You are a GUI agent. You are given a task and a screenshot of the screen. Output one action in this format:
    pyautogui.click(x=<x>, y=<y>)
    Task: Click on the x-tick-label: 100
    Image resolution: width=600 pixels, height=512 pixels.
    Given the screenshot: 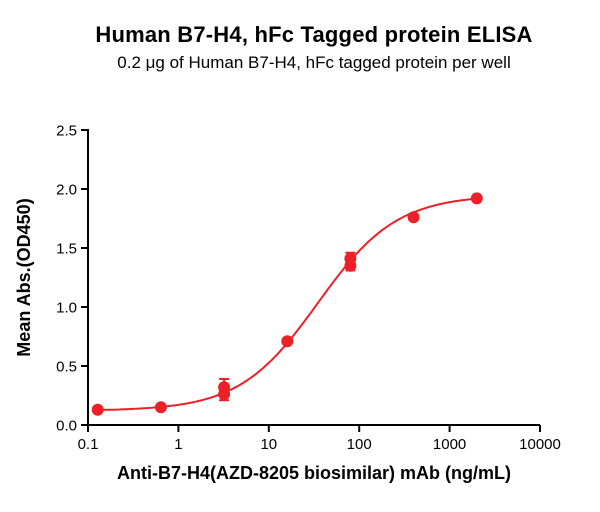 What is the action you would take?
    pyautogui.click(x=359, y=444)
    